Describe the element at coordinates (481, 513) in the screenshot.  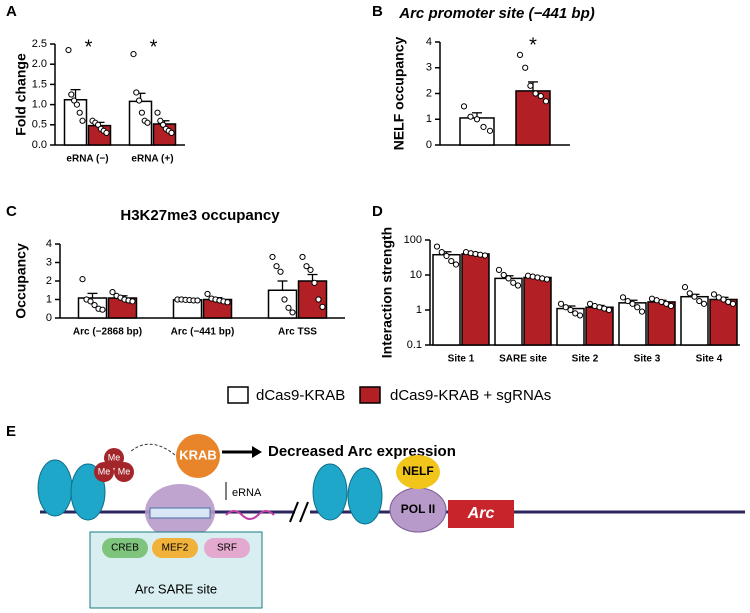
I see `gene-label: Arc` at that location.